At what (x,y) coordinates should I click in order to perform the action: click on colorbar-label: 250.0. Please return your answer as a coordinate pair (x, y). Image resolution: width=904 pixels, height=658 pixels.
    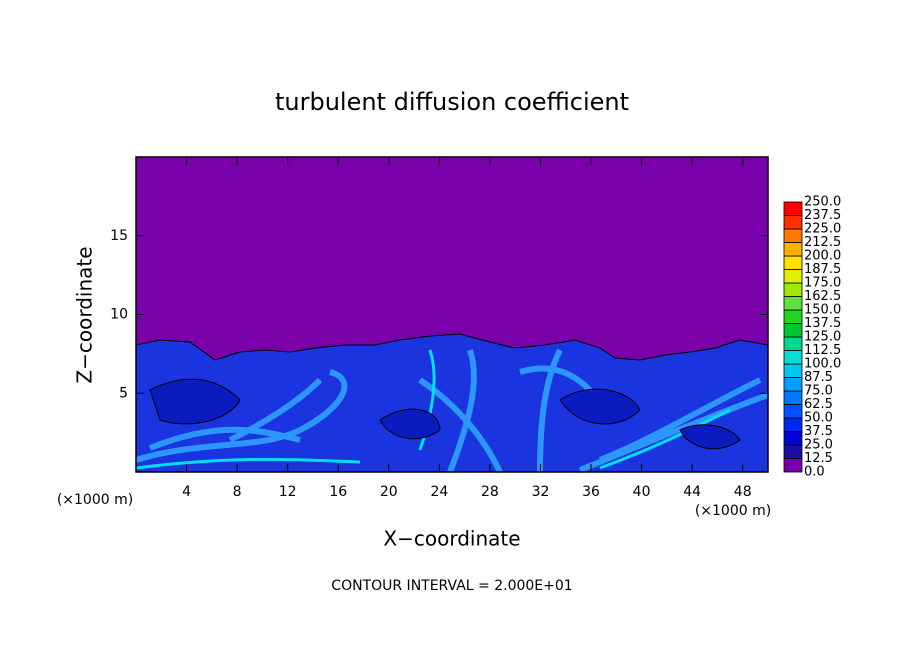
    Looking at the image, I should click on (822, 202).